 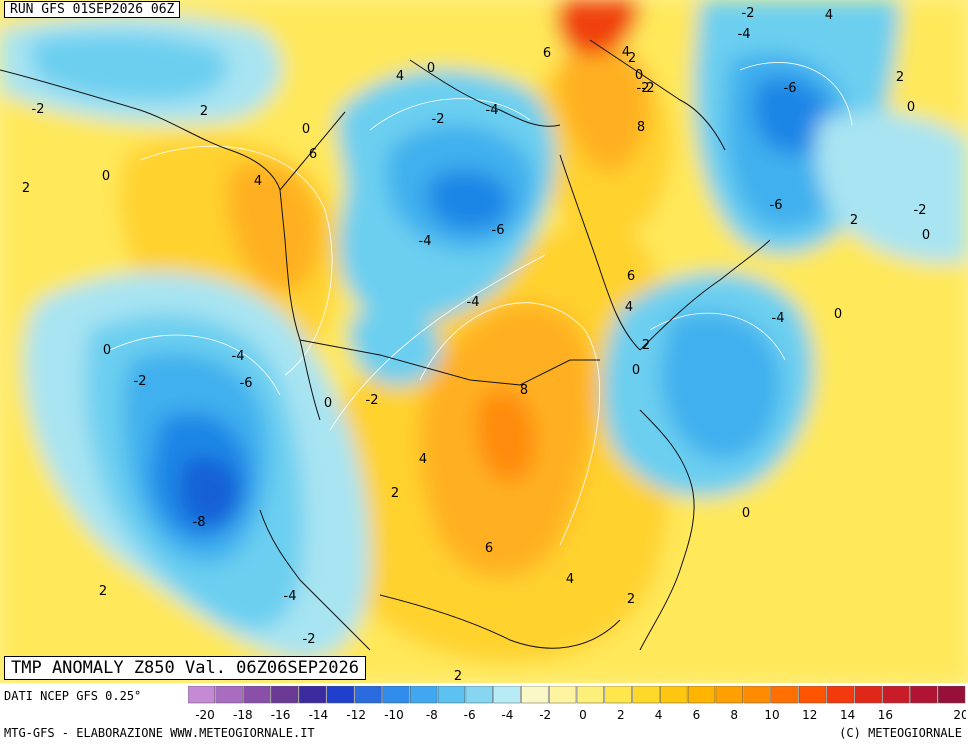 I want to click on colorbar-tick-label: 20, so click(x=959, y=715).